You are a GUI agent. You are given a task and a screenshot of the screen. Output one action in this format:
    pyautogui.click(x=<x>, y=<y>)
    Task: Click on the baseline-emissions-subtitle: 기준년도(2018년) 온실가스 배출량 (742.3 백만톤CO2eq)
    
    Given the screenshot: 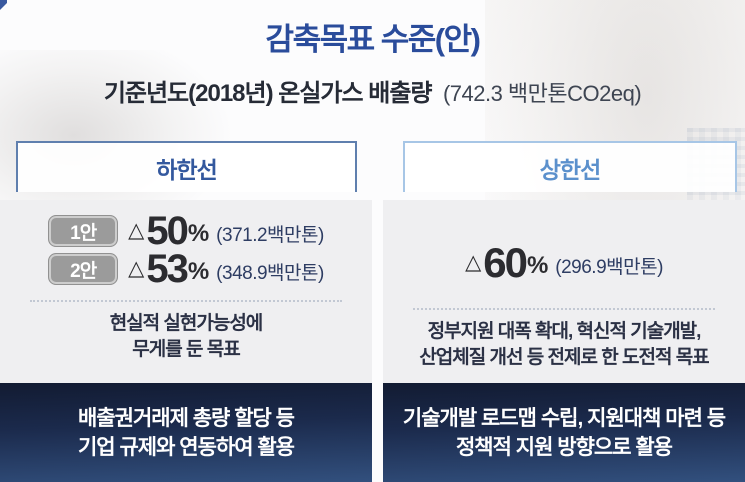 What is the action you would take?
    pyautogui.click(x=372, y=90)
    